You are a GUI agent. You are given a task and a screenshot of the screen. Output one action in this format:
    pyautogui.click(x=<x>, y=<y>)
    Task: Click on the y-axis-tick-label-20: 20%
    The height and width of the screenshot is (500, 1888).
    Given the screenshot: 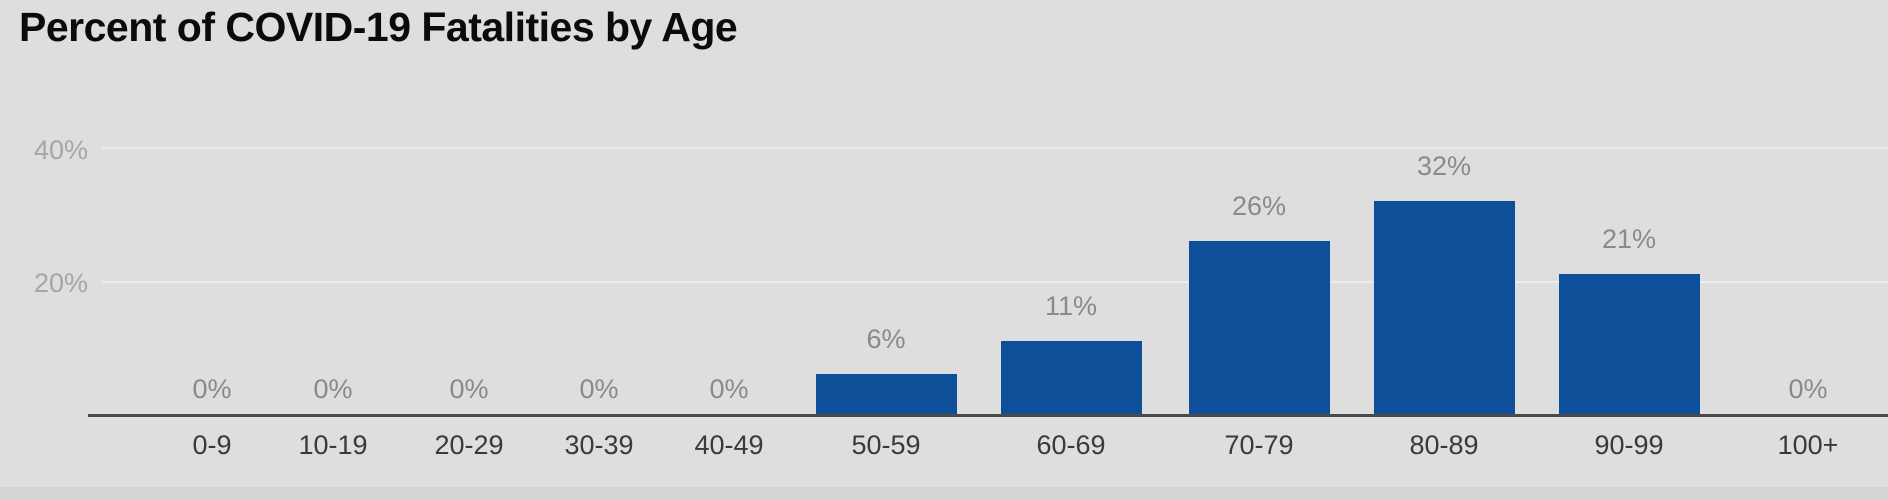 What is the action you would take?
    pyautogui.click(x=60, y=283)
    